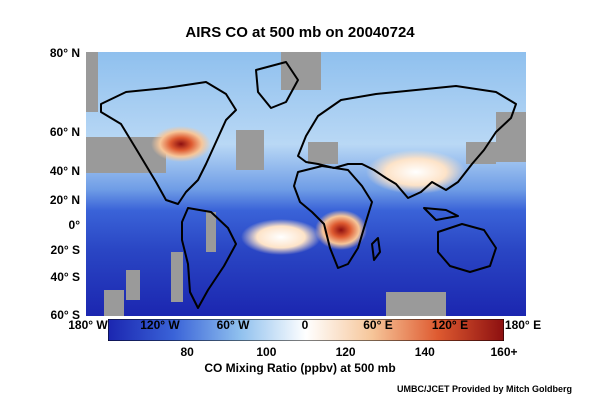 The height and width of the screenshot is (420, 600). What do you see at coordinates (300, 368) in the screenshot?
I see `colorbar-label: CO Mixing Ratio (ppbv) at 500 mb` at bounding box center [300, 368].